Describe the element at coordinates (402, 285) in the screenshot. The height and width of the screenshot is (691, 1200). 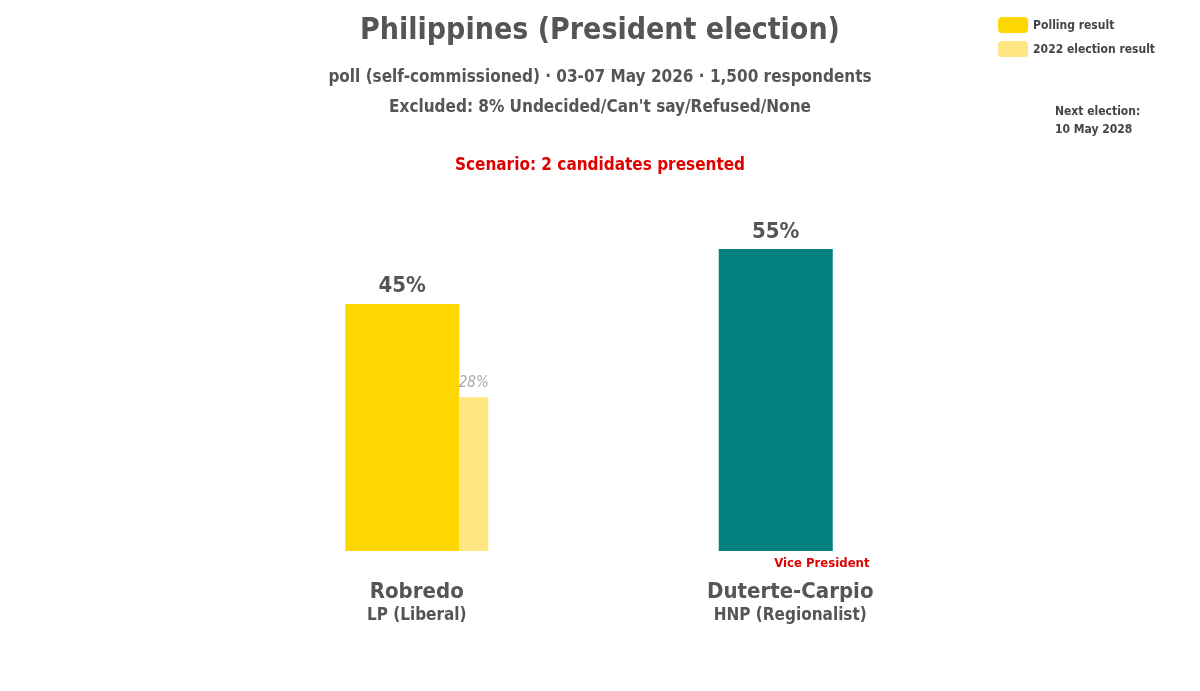
I see `data-label: 45%` at that location.